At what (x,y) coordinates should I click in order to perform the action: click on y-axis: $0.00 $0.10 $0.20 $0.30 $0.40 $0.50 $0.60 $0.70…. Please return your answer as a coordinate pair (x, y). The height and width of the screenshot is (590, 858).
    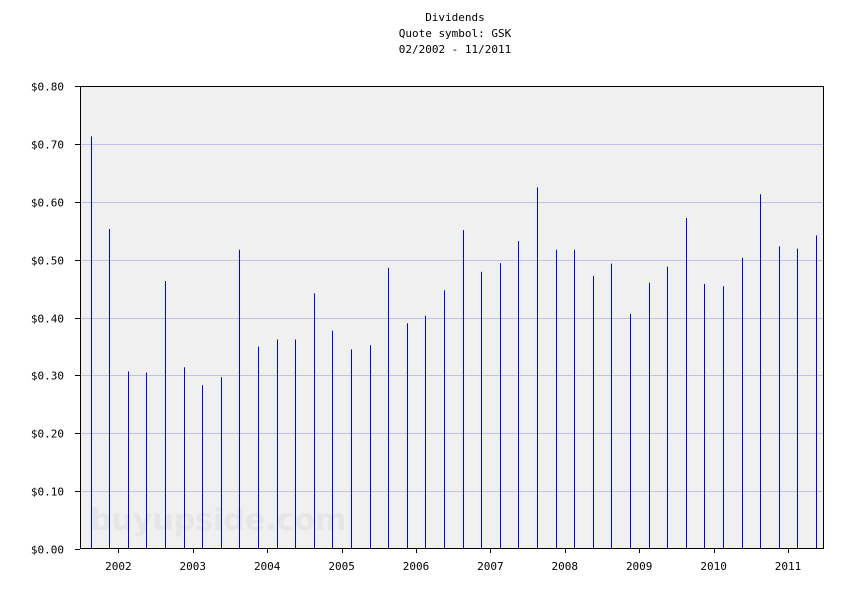
    Looking at the image, I should click on (55, 319).